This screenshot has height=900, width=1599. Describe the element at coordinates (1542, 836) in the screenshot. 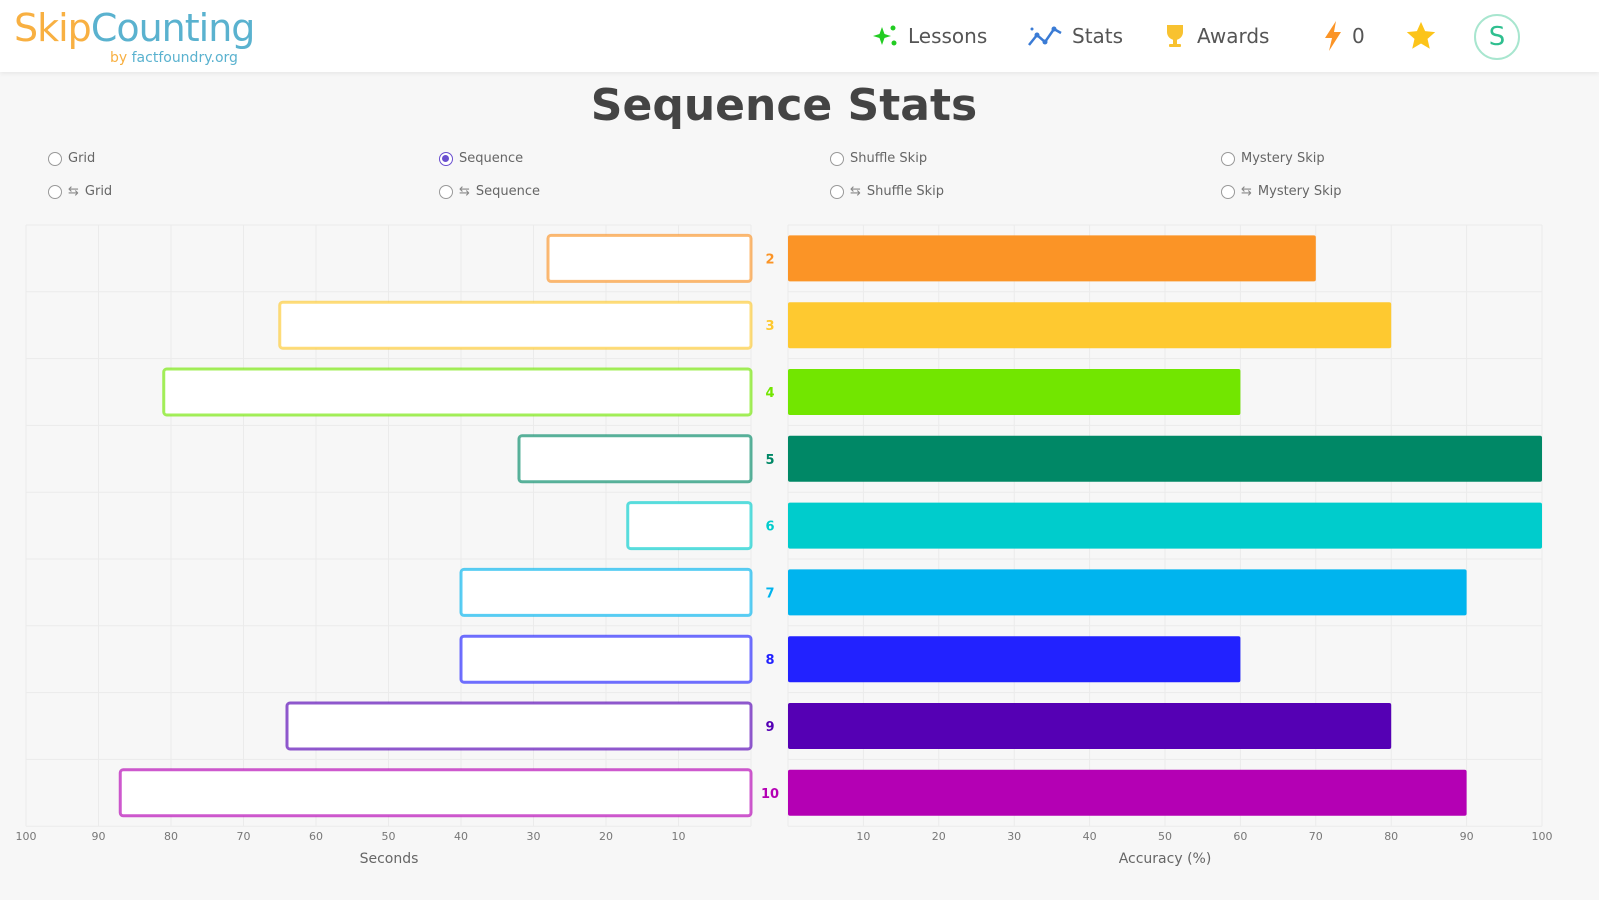

I see `right-axis-tick-label: 100` at that location.